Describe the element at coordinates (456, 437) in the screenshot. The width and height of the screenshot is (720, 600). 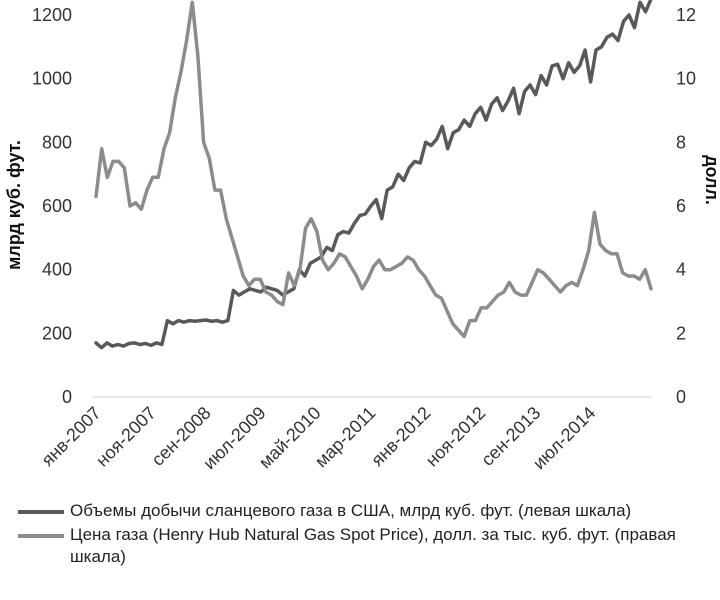
I see `x-tick-label: ноя-2012` at that location.